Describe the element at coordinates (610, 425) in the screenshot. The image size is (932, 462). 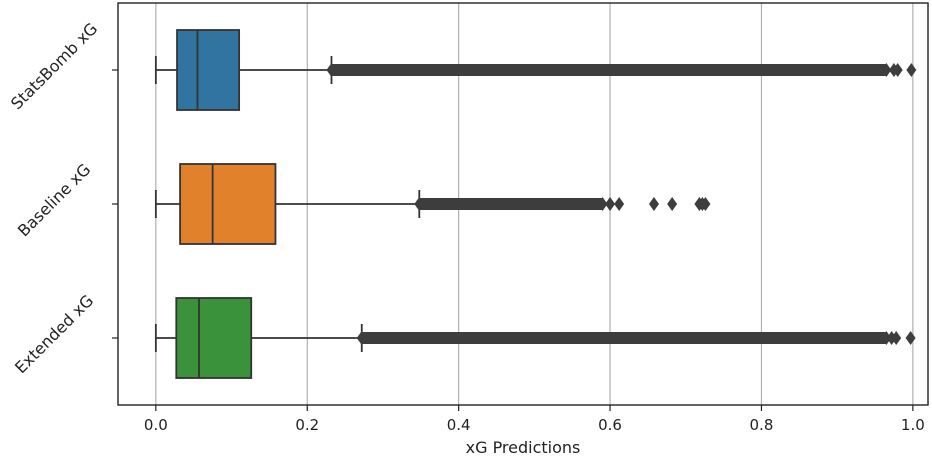
I see `x-tick-label-3: 0.6` at that location.